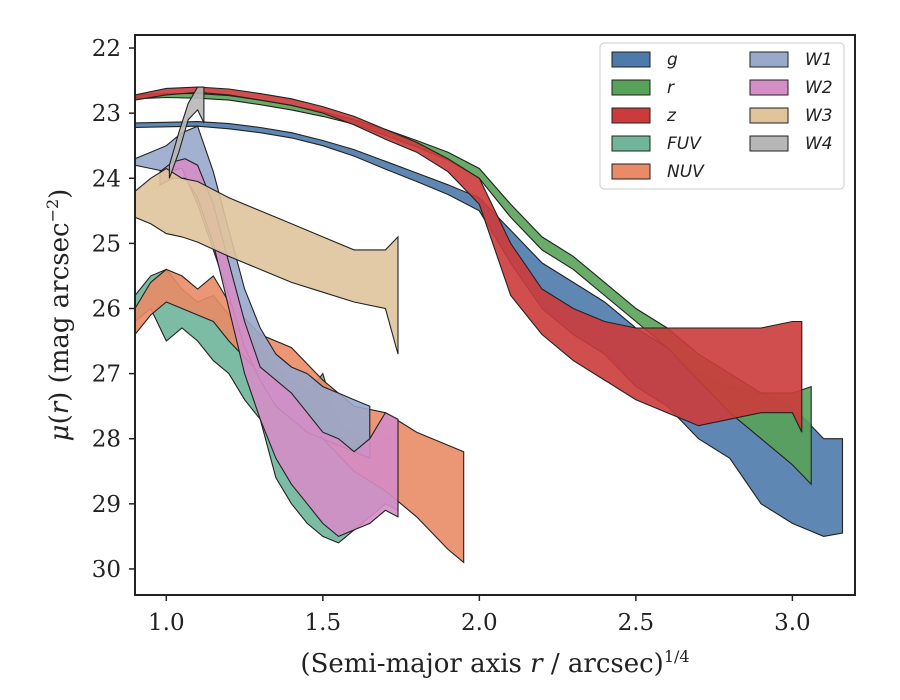 Image resolution: width=900 pixels, height=700 pixels. What do you see at coordinates (631, 171) in the screenshot?
I see `legend-swatch-nuv` at bounding box center [631, 171].